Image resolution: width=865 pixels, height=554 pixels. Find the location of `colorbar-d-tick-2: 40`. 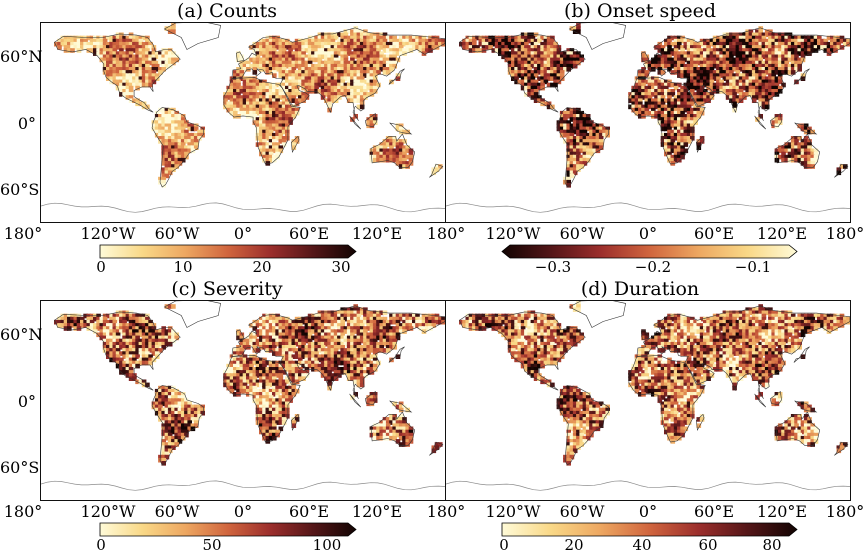

colorbar-d-tick-2: 40 is located at coordinates (642, 545).